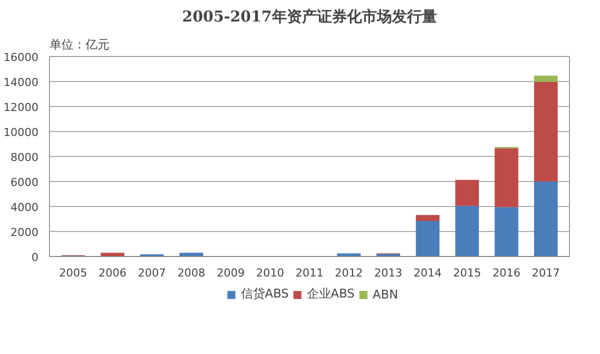  Describe the element at coordinates (80, 45) in the screenshot. I see `y-axis-title: 单位：亿元` at that location.